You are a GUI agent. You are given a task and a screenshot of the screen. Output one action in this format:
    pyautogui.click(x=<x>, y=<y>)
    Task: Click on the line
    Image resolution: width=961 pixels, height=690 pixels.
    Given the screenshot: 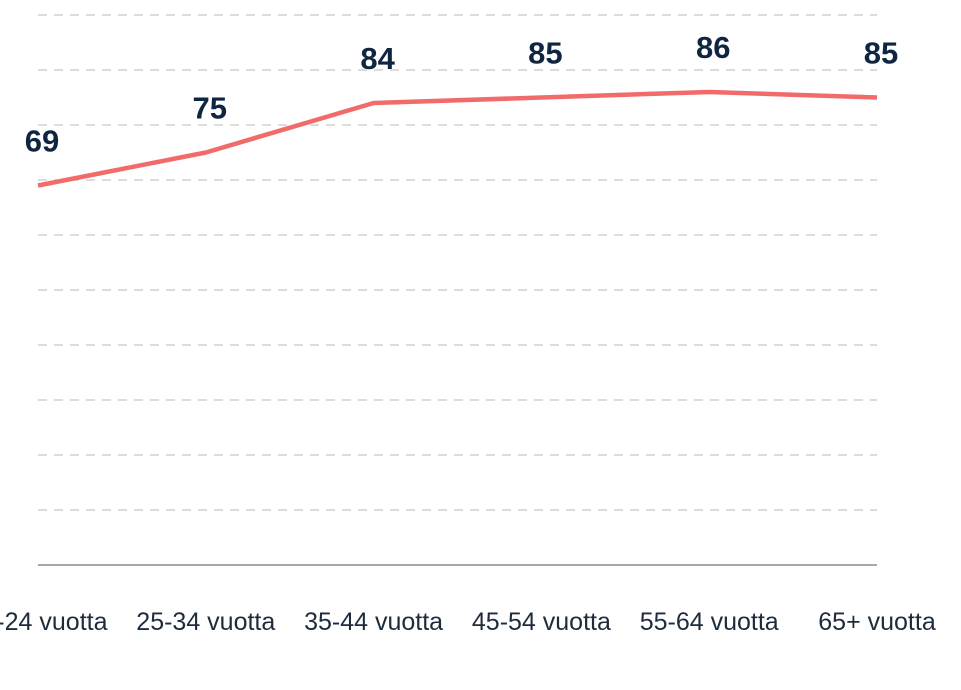 What is the action you would take?
    pyautogui.click(x=457, y=138)
    